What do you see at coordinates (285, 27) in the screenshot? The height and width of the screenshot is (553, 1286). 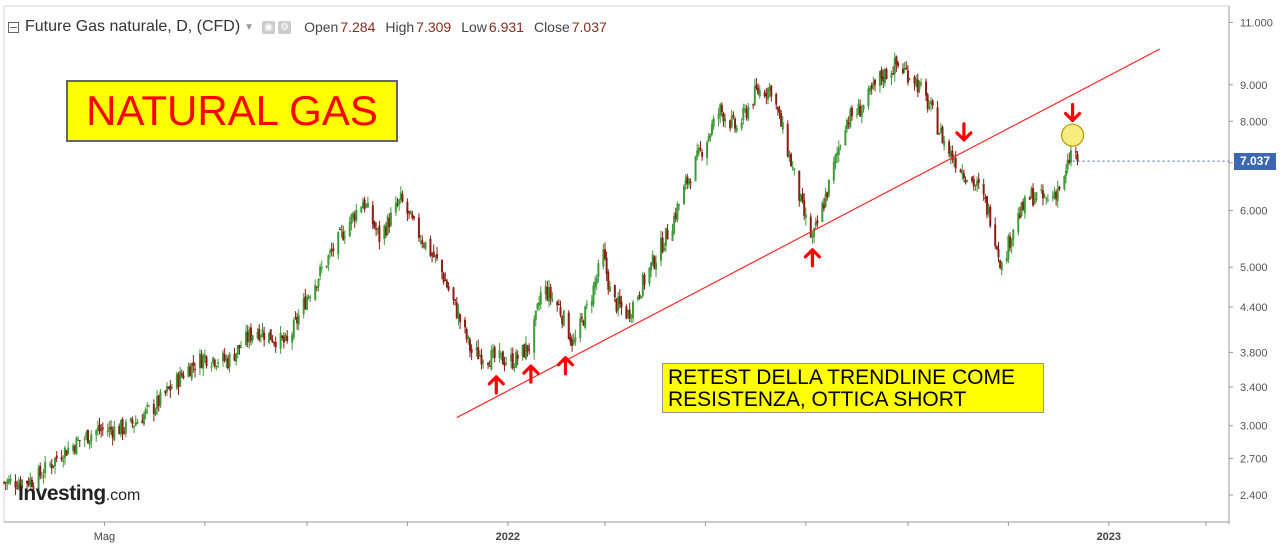 I see `gear-icon: ⚙` at bounding box center [285, 27].